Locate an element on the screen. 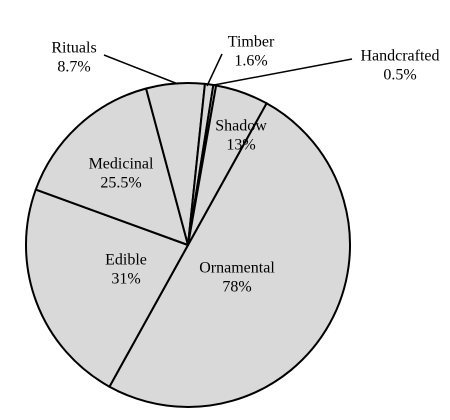  slice-value-edible: 31% is located at coordinates (125, 279).